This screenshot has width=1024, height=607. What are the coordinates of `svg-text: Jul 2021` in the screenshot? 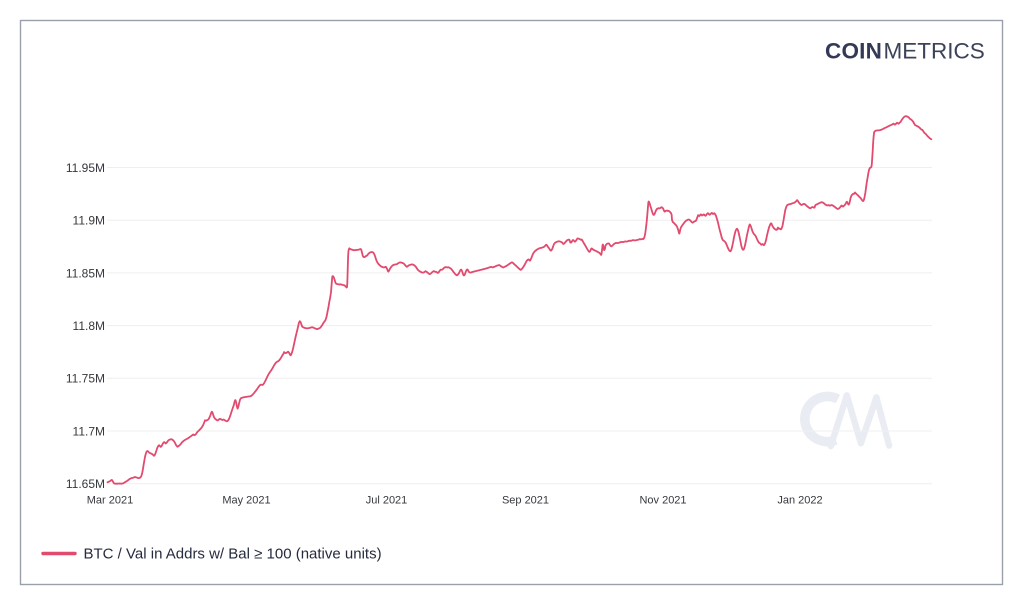 It's located at (387, 501).